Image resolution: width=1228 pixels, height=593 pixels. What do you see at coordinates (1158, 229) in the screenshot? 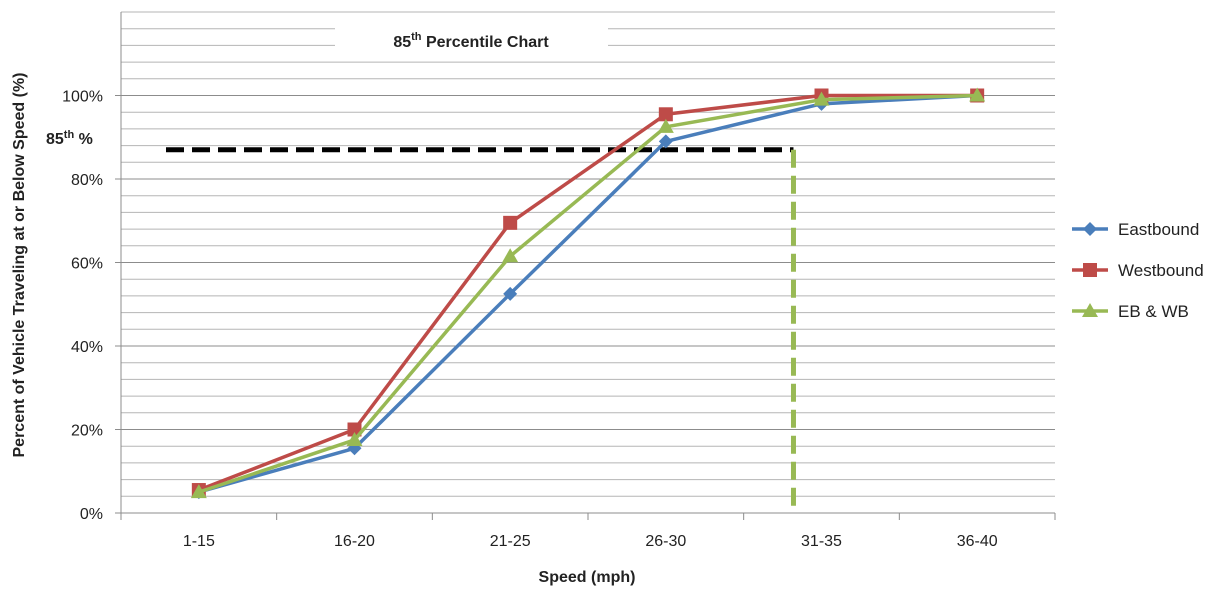
I see `legend-label-eastbound: Eastbound` at bounding box center [1158, 229].